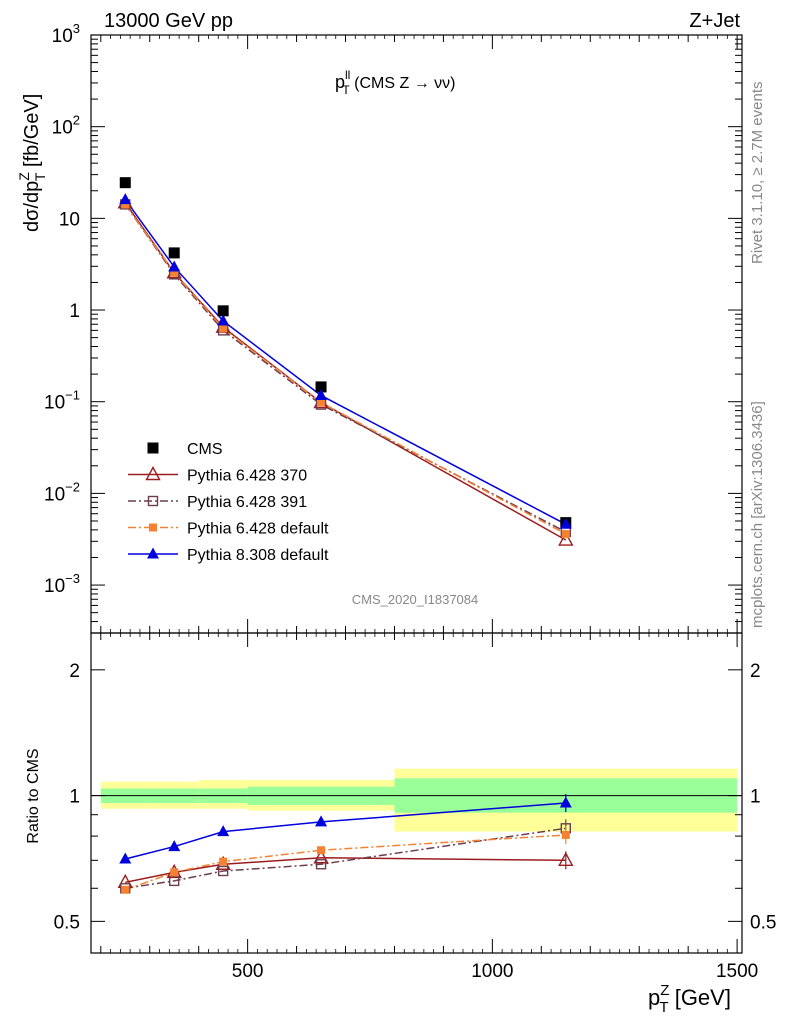 This screenshot has height=1024, width=786. What do you see at coordinates (403, 83) in the screenshot?
I see `plot-title-rest: (CMS Z → νν)` at bounding box center [403, 83].